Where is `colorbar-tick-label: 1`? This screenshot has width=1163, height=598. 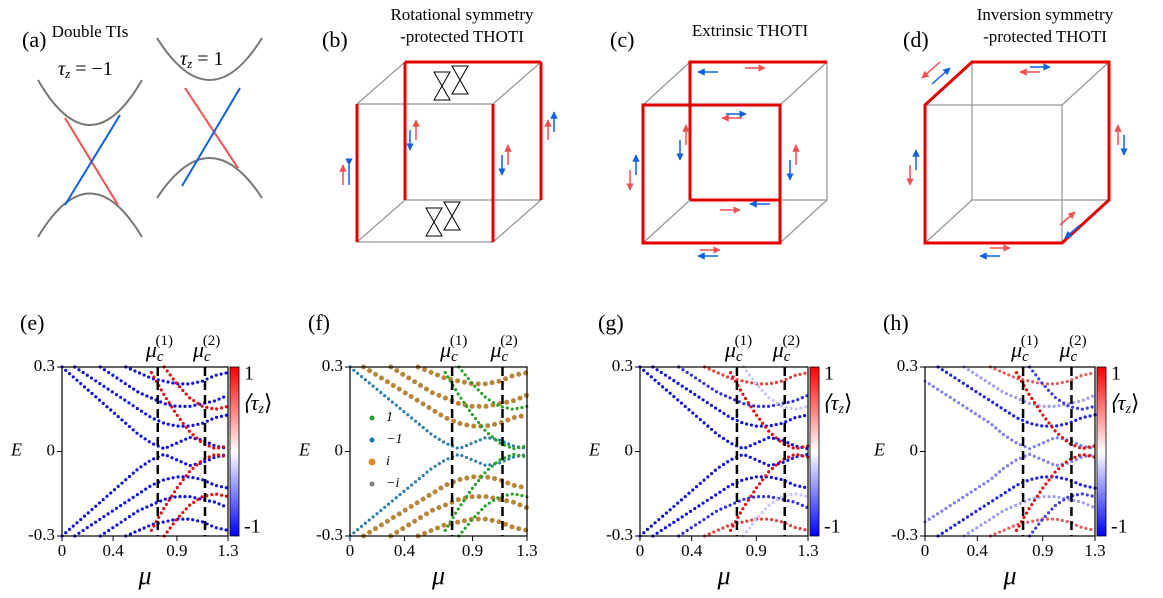
colorbar-tick-label: 1 is located at coordinates (249, 374).